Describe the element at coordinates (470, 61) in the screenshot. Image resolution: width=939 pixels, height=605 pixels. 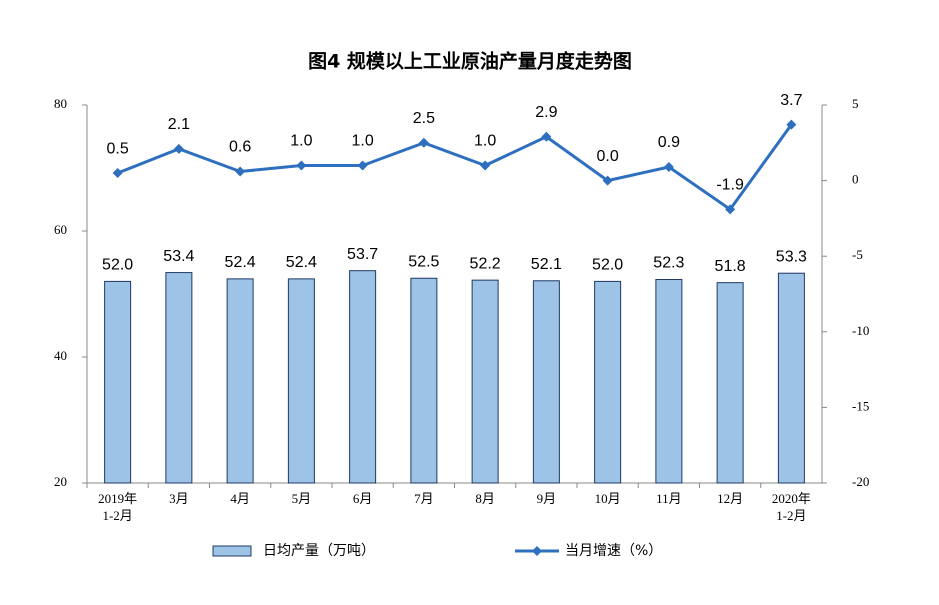
I see `chart-title: 图4 规模以上工业原油产量月度走势图` at that location.